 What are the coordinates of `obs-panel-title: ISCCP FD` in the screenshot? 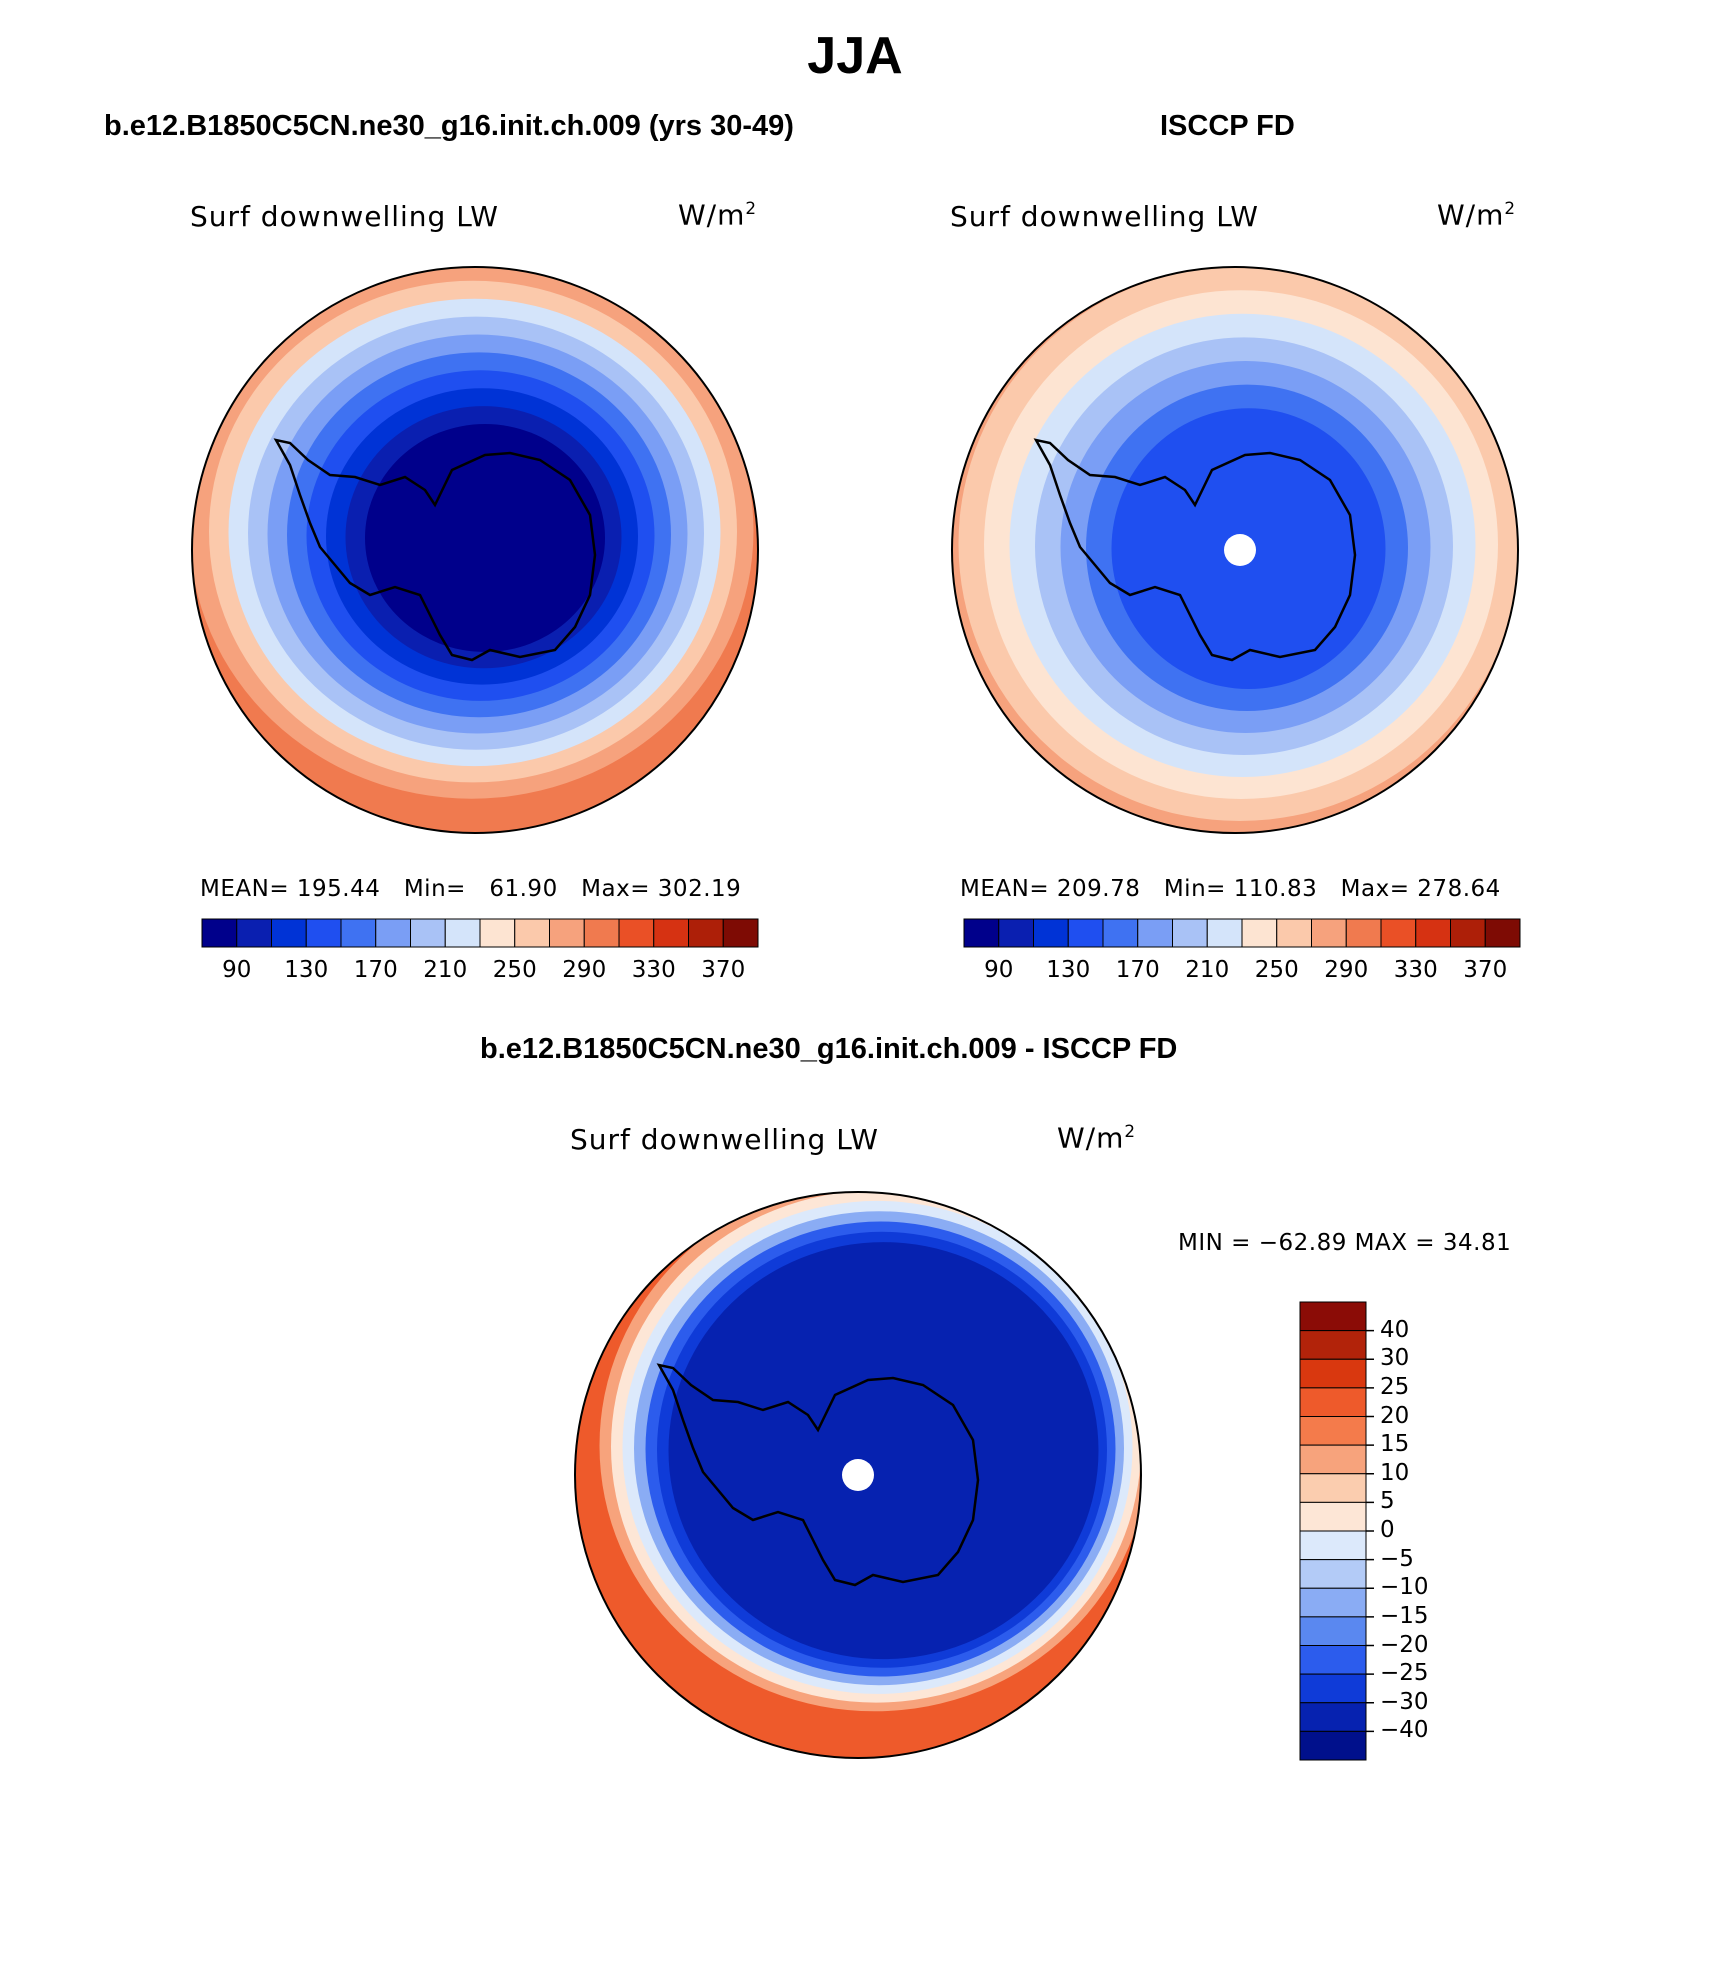 It's located at (1227, 126).